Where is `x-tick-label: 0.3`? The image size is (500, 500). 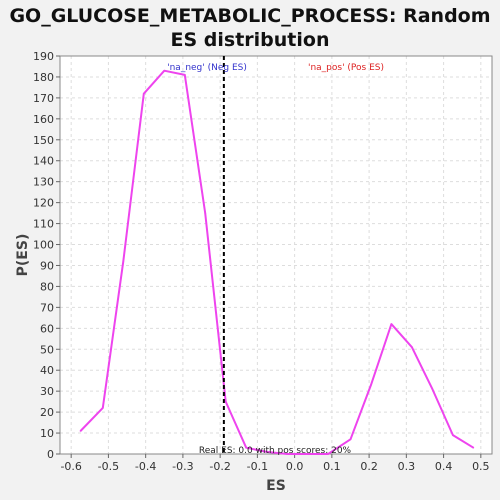 x-tick-label: 0.3 is located at coordinates (407, 466).